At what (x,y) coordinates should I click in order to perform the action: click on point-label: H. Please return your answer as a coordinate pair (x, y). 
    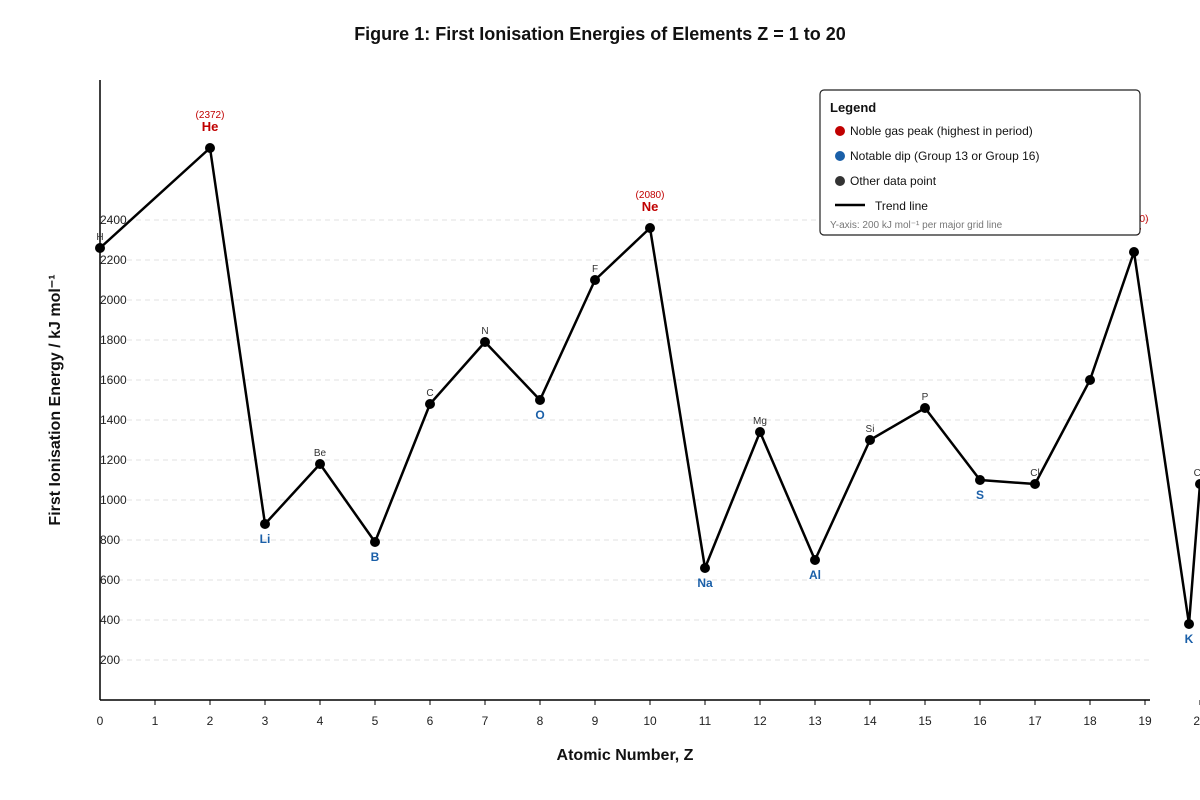
    Looking at the image, I should click on (99, 237).